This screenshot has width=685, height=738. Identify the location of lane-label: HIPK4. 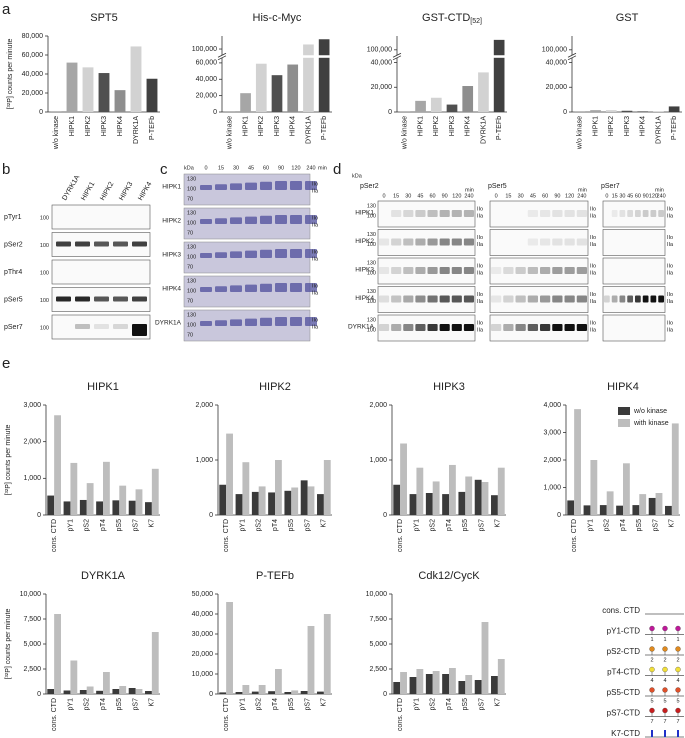
(145, 191).